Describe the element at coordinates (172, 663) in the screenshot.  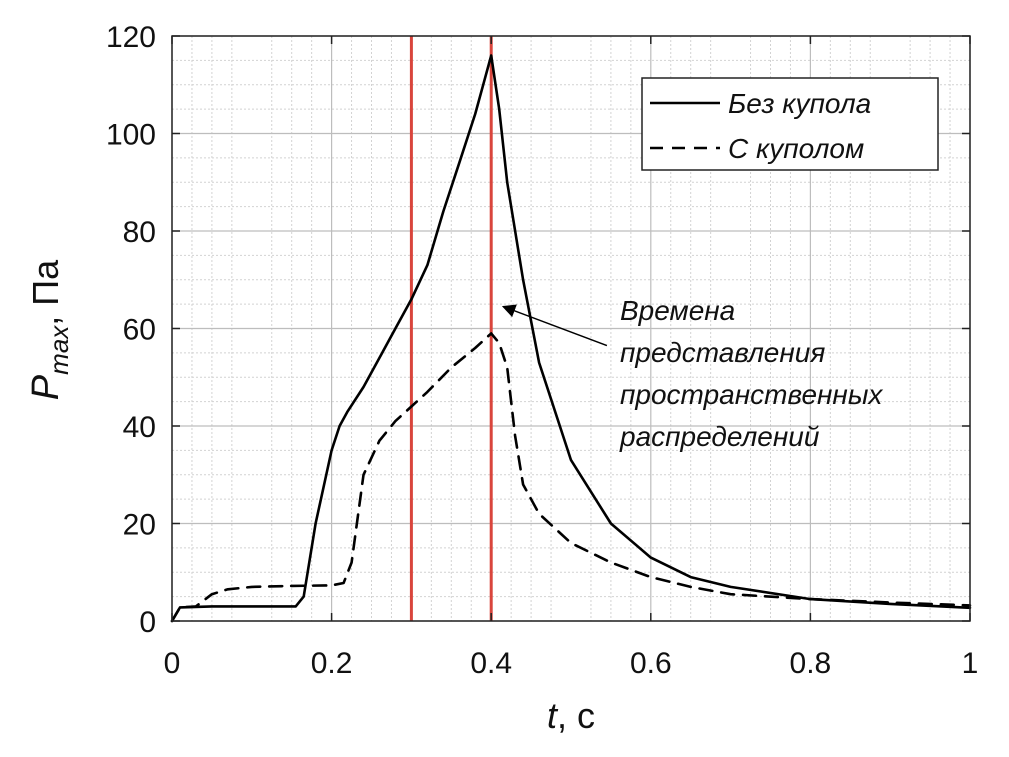
I see `x-tick-label: 0` at that location.